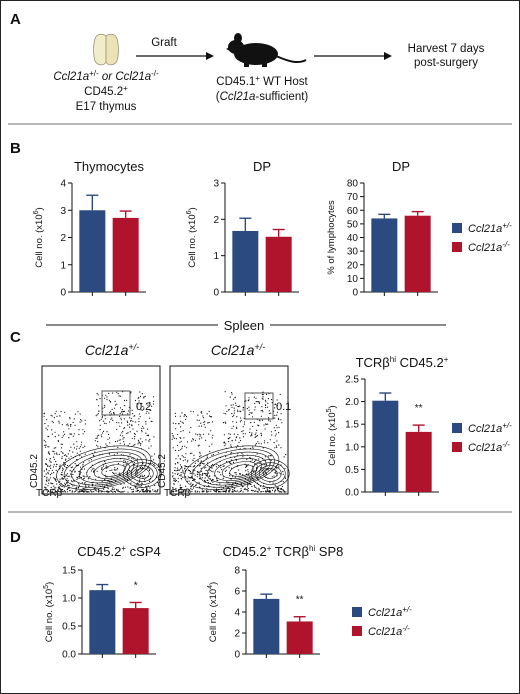  What do you see at coordinates (109, 166) in the screenshot?
I see `chart-title: Thymocytes` at bounding box center [109, 166].